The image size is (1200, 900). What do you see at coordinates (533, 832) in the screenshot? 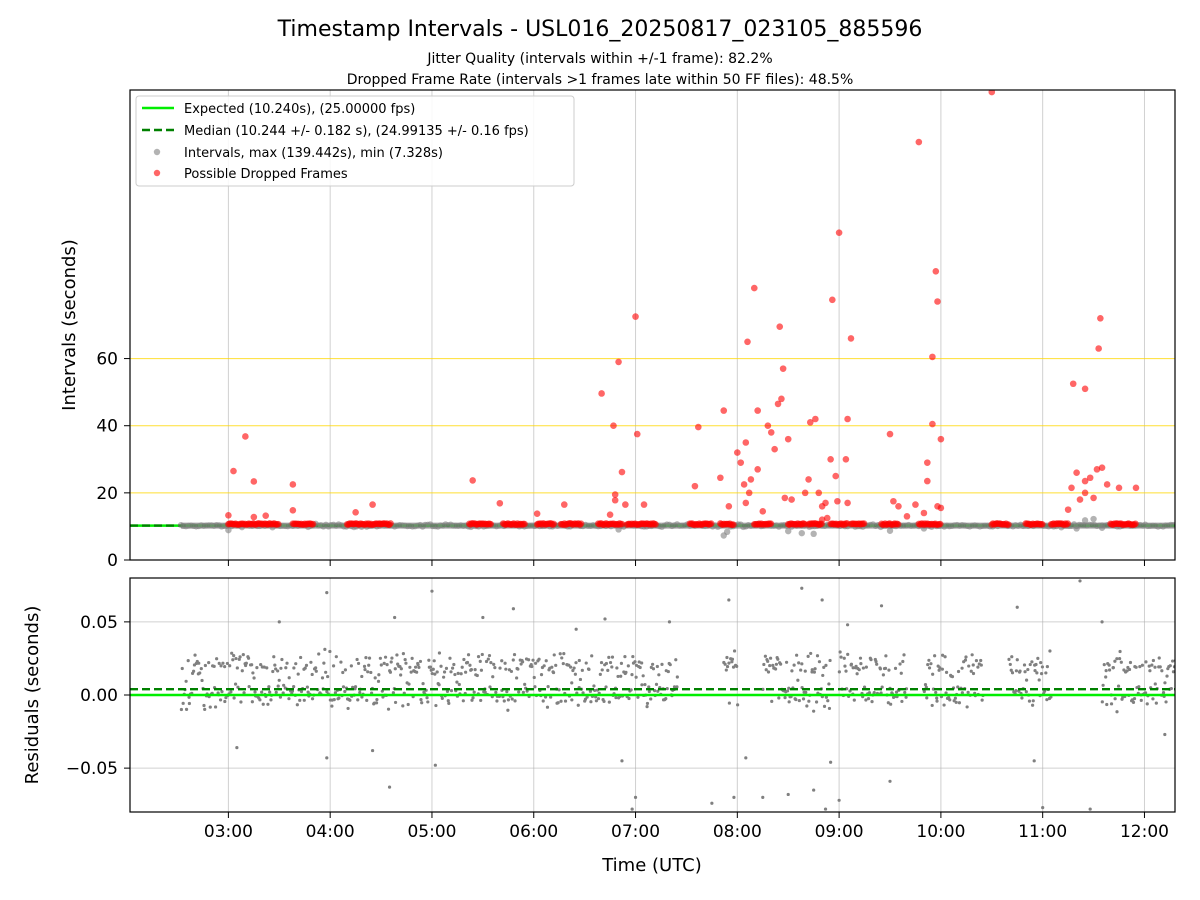
I see `x-tick-label: 06:00` at bounding box center [533, 832].